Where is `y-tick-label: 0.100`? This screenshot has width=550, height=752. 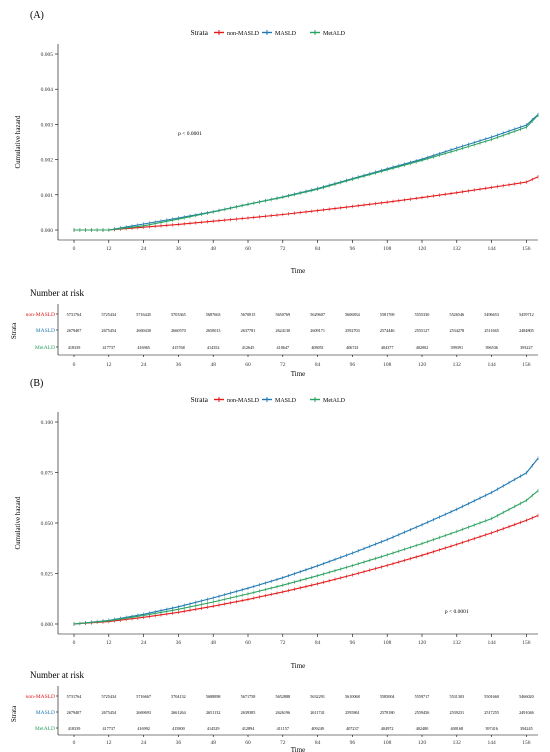 y-tick-label: 0.100 is located at coordinates (47, 423).